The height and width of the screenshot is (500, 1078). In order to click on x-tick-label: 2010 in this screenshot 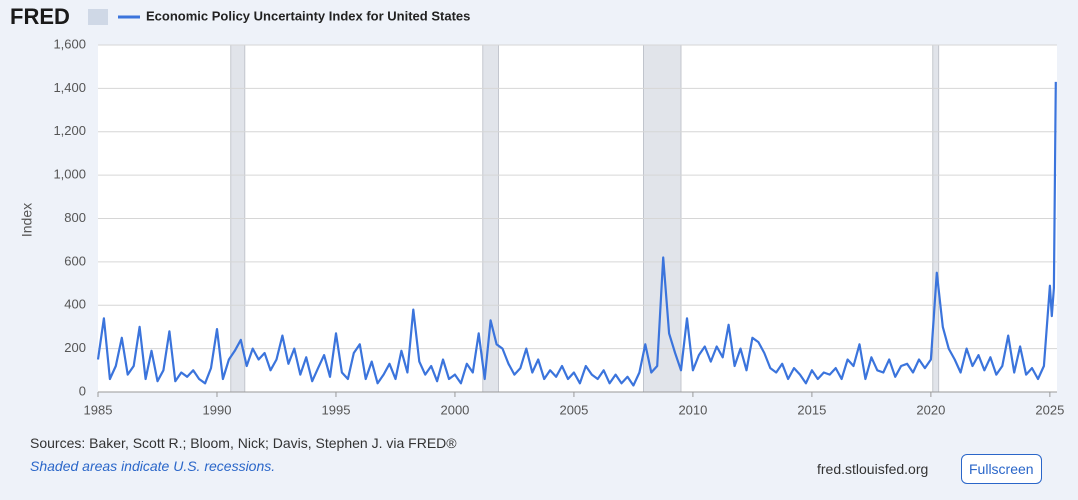, I will do `click(692, 409)`.